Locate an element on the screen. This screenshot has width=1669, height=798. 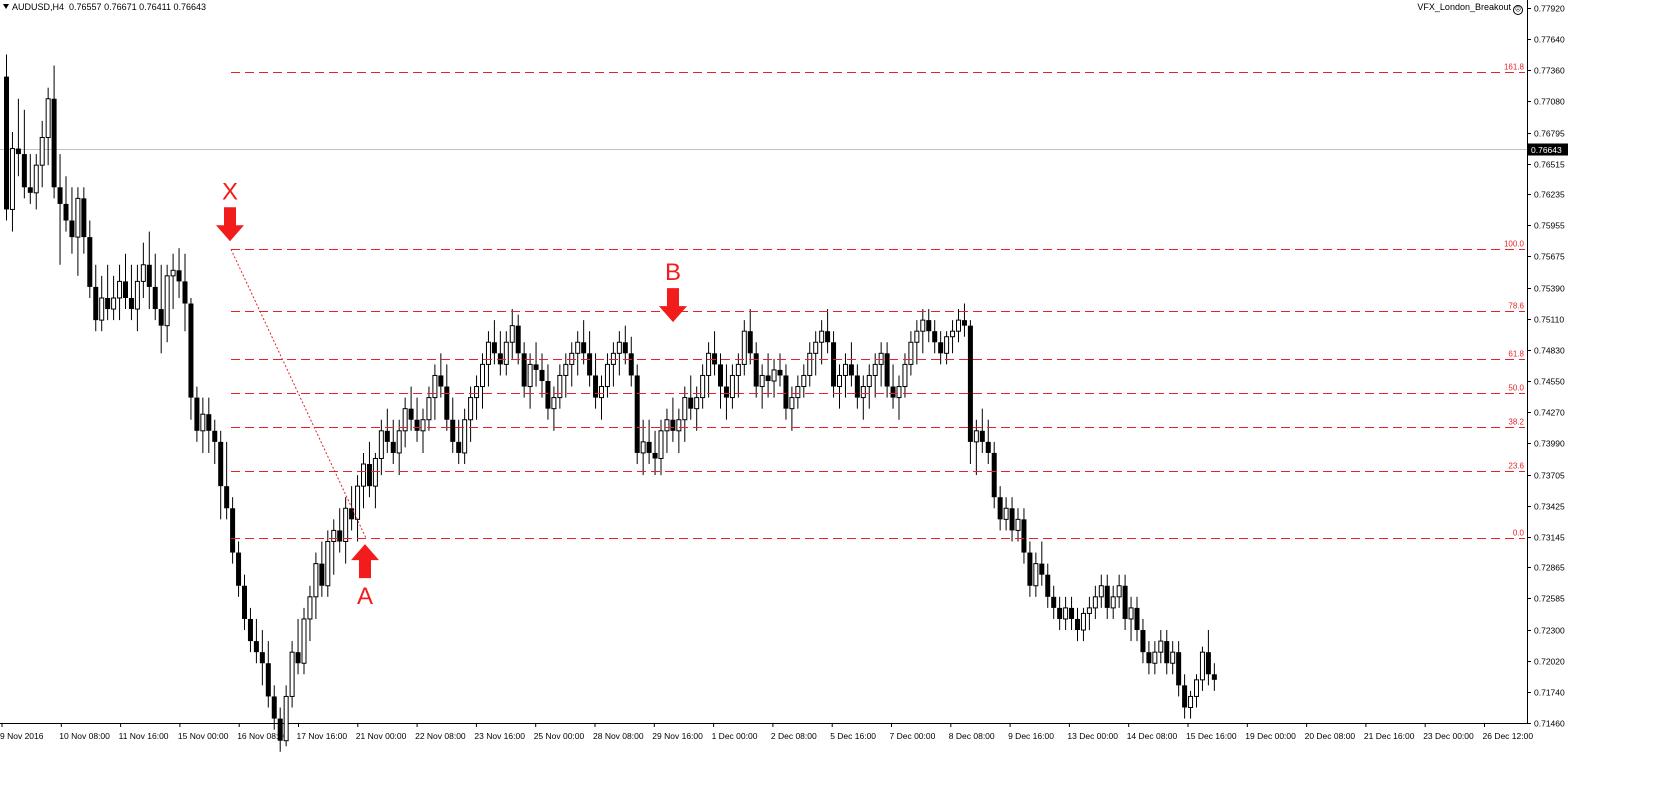
current-price-box is located at coordinates (1548, 149).